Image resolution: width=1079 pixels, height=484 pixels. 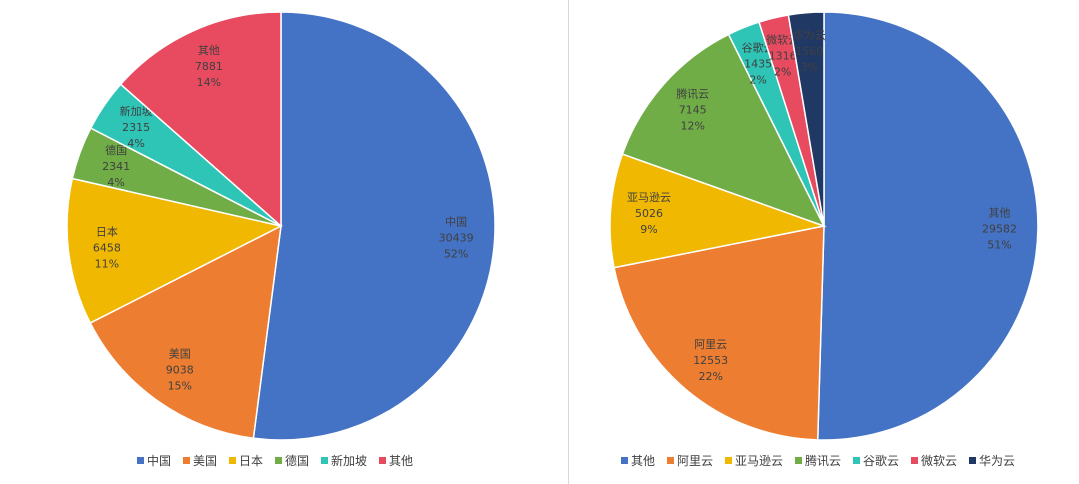 I want to click on slice-percent-label: 14%, so click(x=209, y=82).